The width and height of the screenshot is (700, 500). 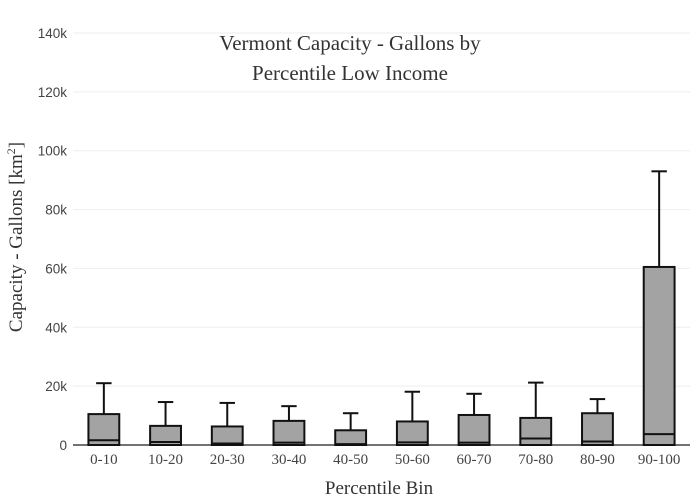 I want to click on y-tick-label: 80k, so click(x=56, y=210).